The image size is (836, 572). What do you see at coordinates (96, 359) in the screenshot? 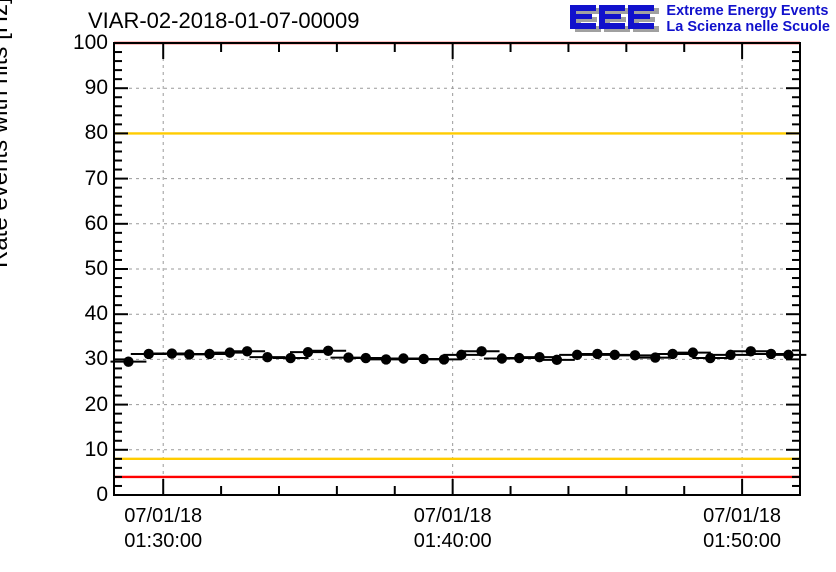
I see `y-axis-tick-label: 30` at bounding box center [96, 359].